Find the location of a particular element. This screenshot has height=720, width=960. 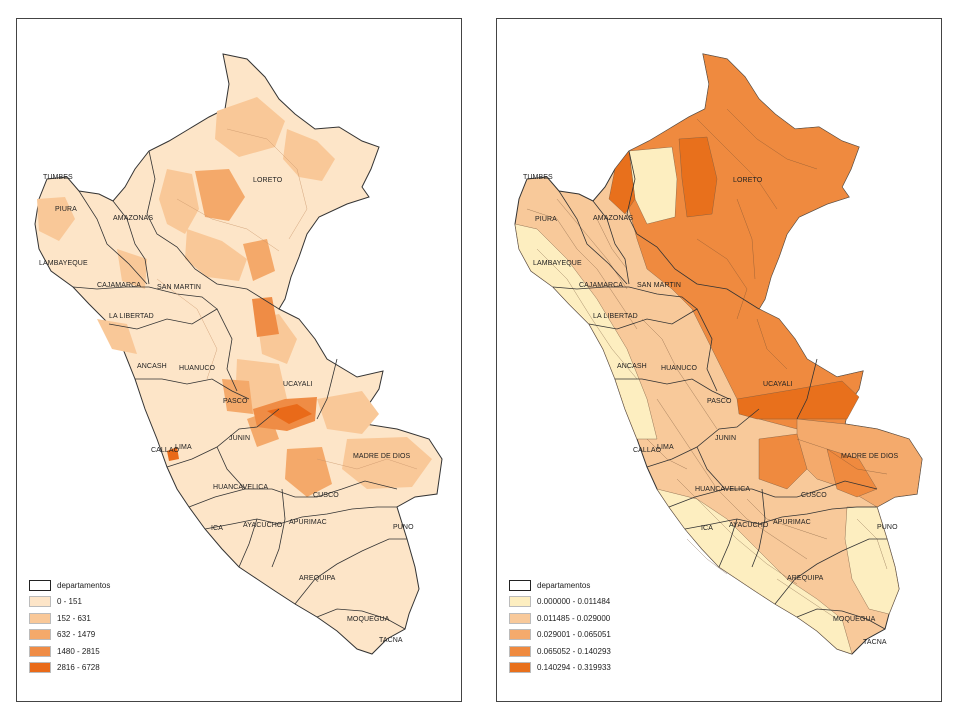

legend-class-label: 632 - 1479 is located at coordinates (76, 635).